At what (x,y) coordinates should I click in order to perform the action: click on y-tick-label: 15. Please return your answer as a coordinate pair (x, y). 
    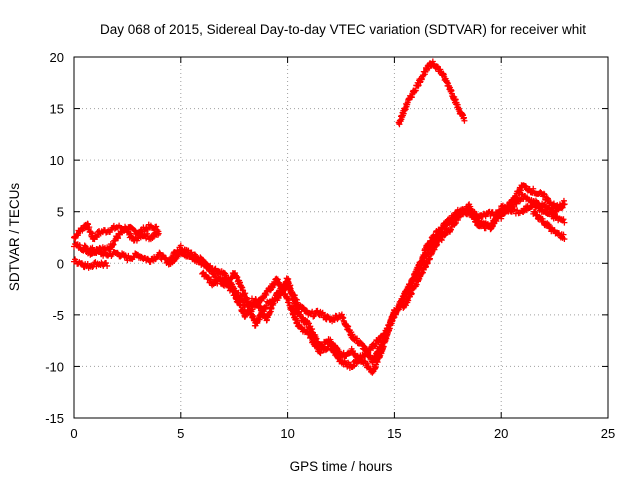
    Looking at the image, I should click on (57, 109).